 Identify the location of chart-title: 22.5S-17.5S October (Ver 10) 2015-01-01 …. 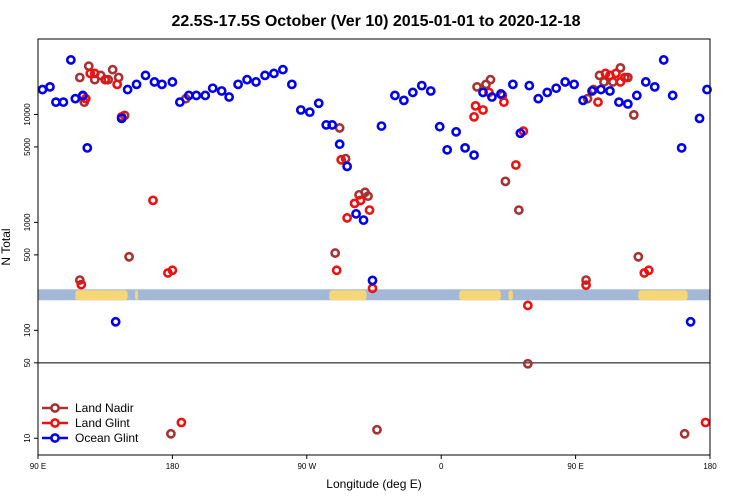
(375, 21).